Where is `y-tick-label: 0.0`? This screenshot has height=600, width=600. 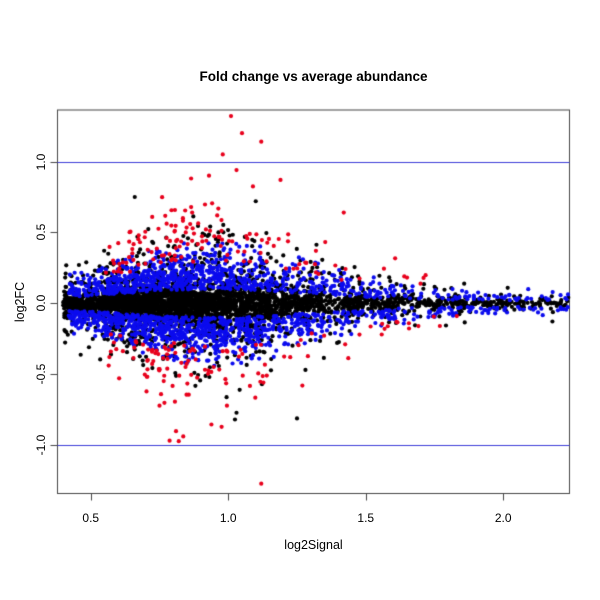 y-tick-label: 0.0 is located at coordinates (41, 303).